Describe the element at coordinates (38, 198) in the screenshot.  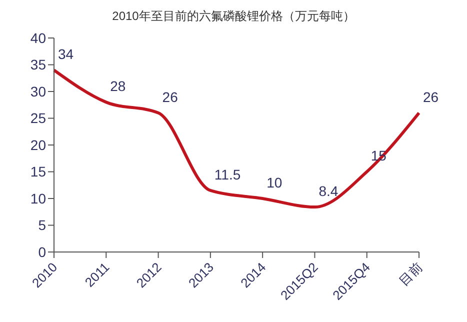
I see `y-tick-label: 10` at that location.